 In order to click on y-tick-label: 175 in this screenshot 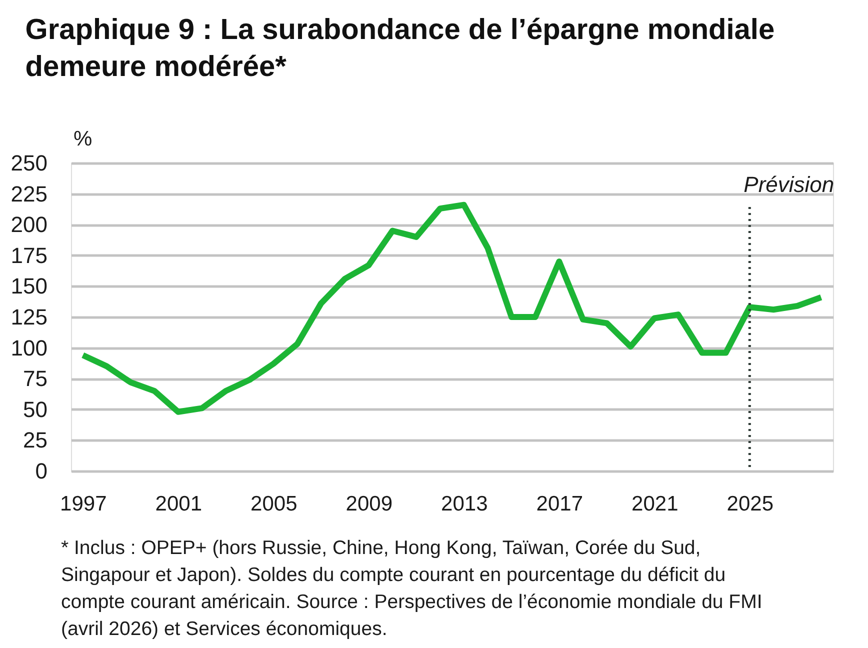, I will do `click(29, 255)`.